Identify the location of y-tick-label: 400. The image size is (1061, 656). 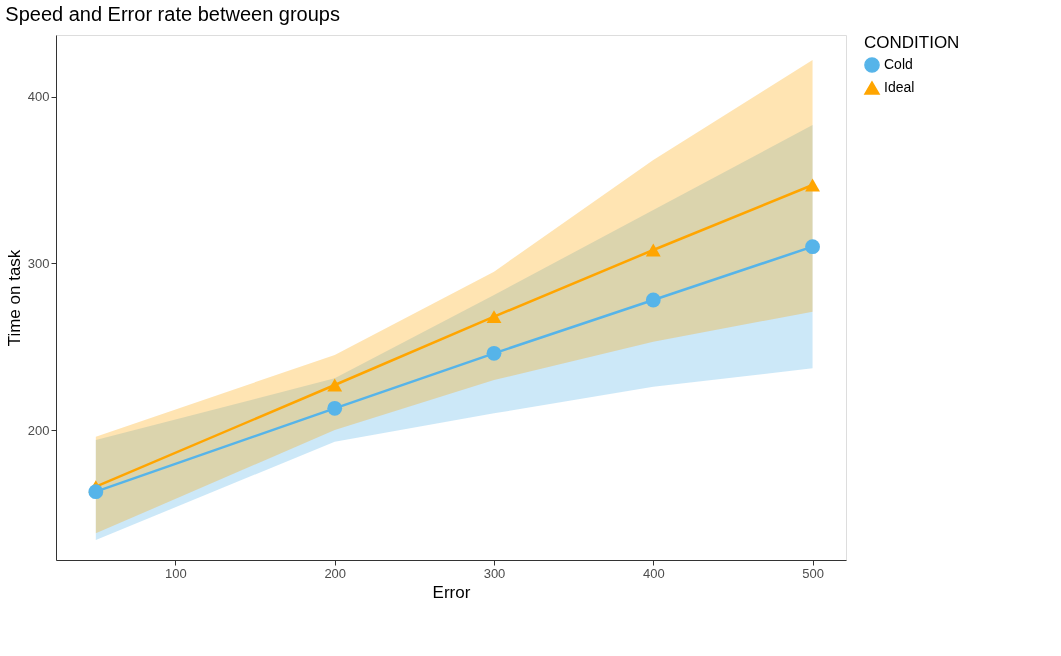
(38, 97).